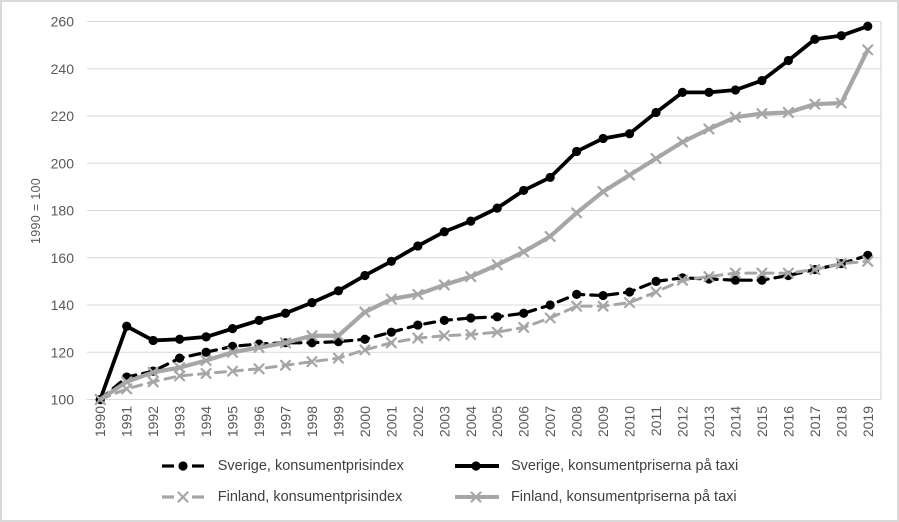 This screenshot has width=899, height=522. What do you see at coordinates (63, 352) in the screenshot?
I see `y-tick-label: 120` at bounding box center [63, 352].